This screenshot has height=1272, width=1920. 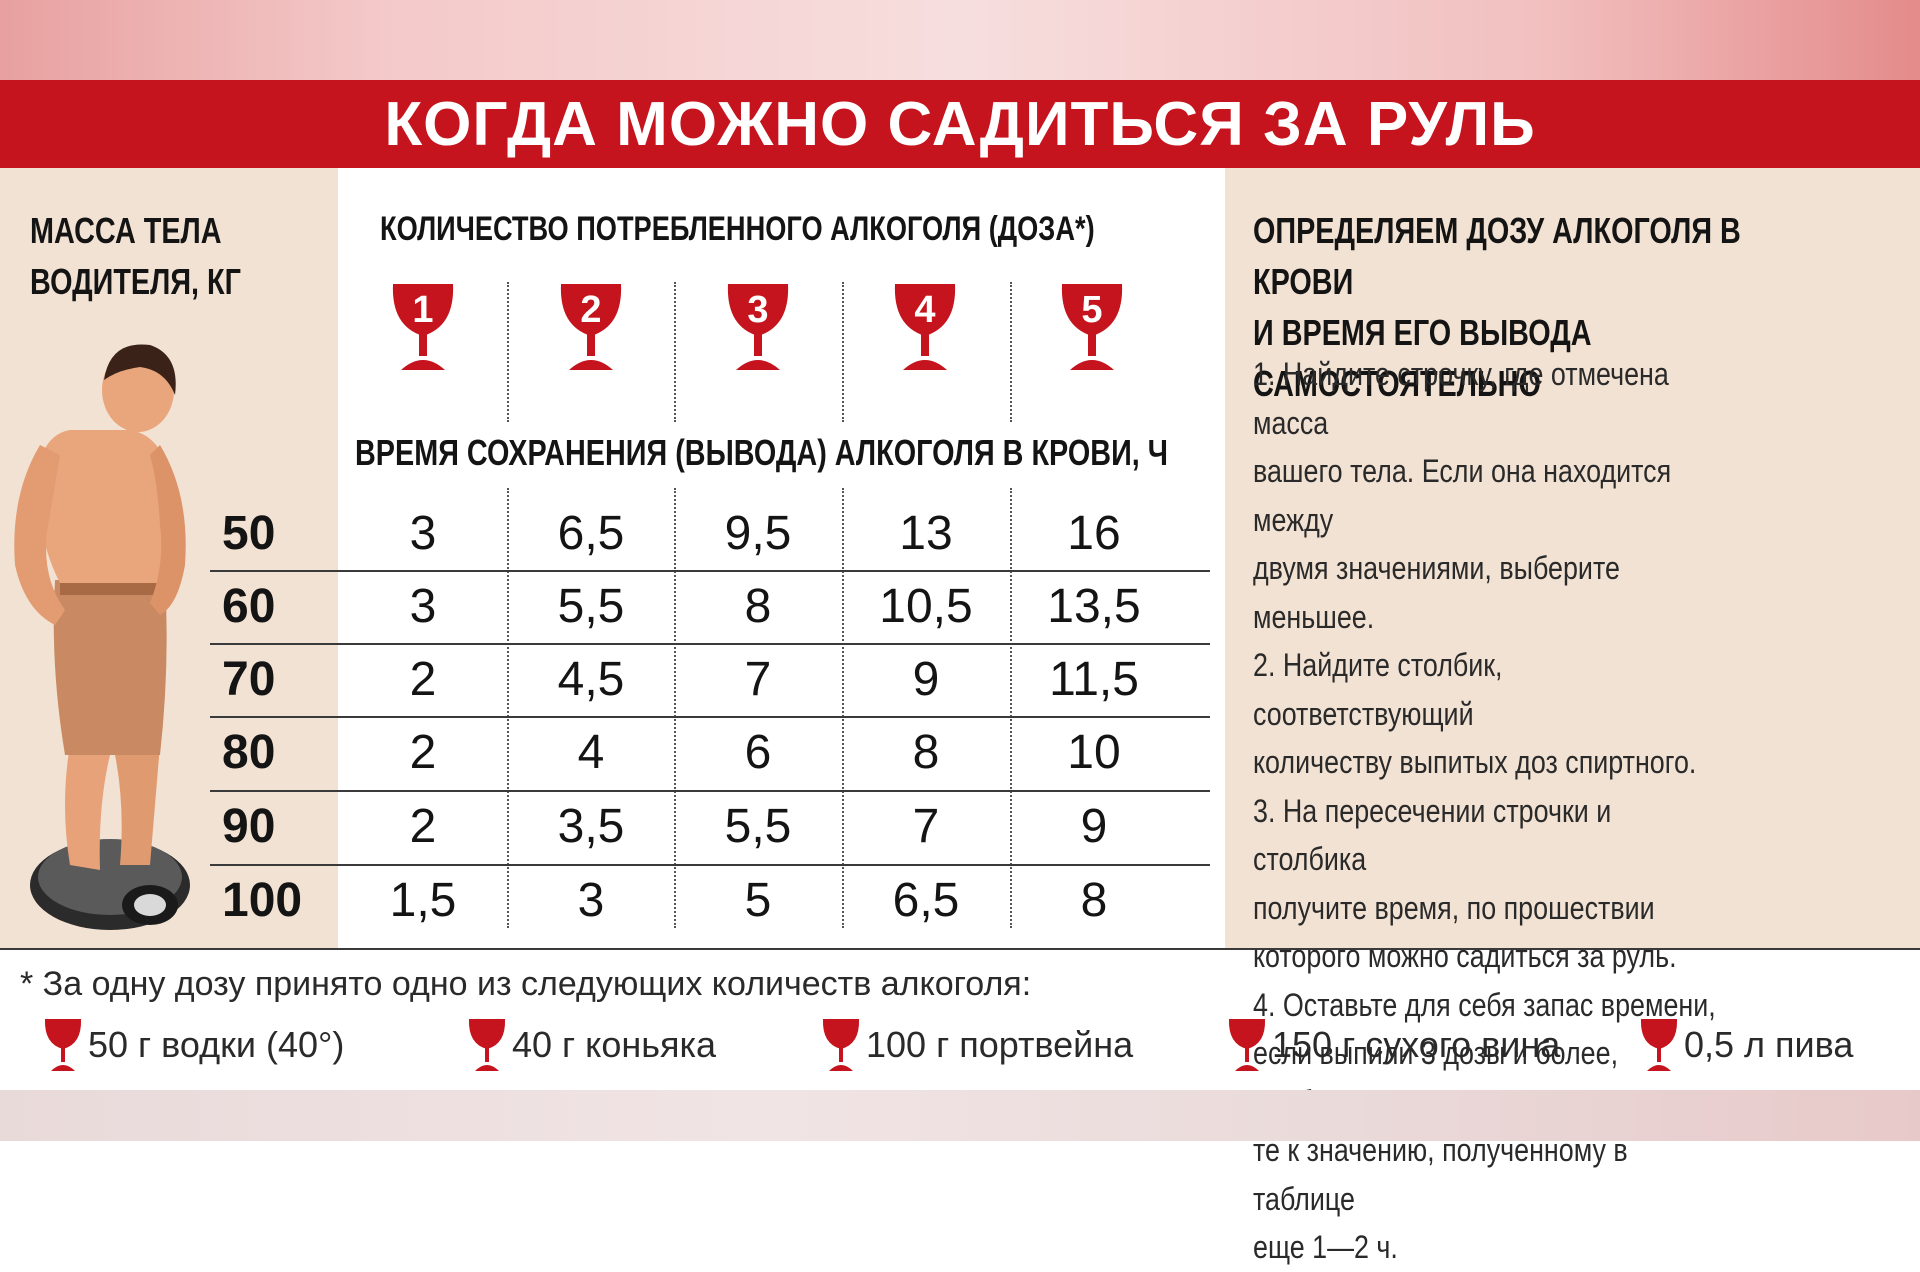 I want to click on dose-number: 4, so click(x=924, y=310).